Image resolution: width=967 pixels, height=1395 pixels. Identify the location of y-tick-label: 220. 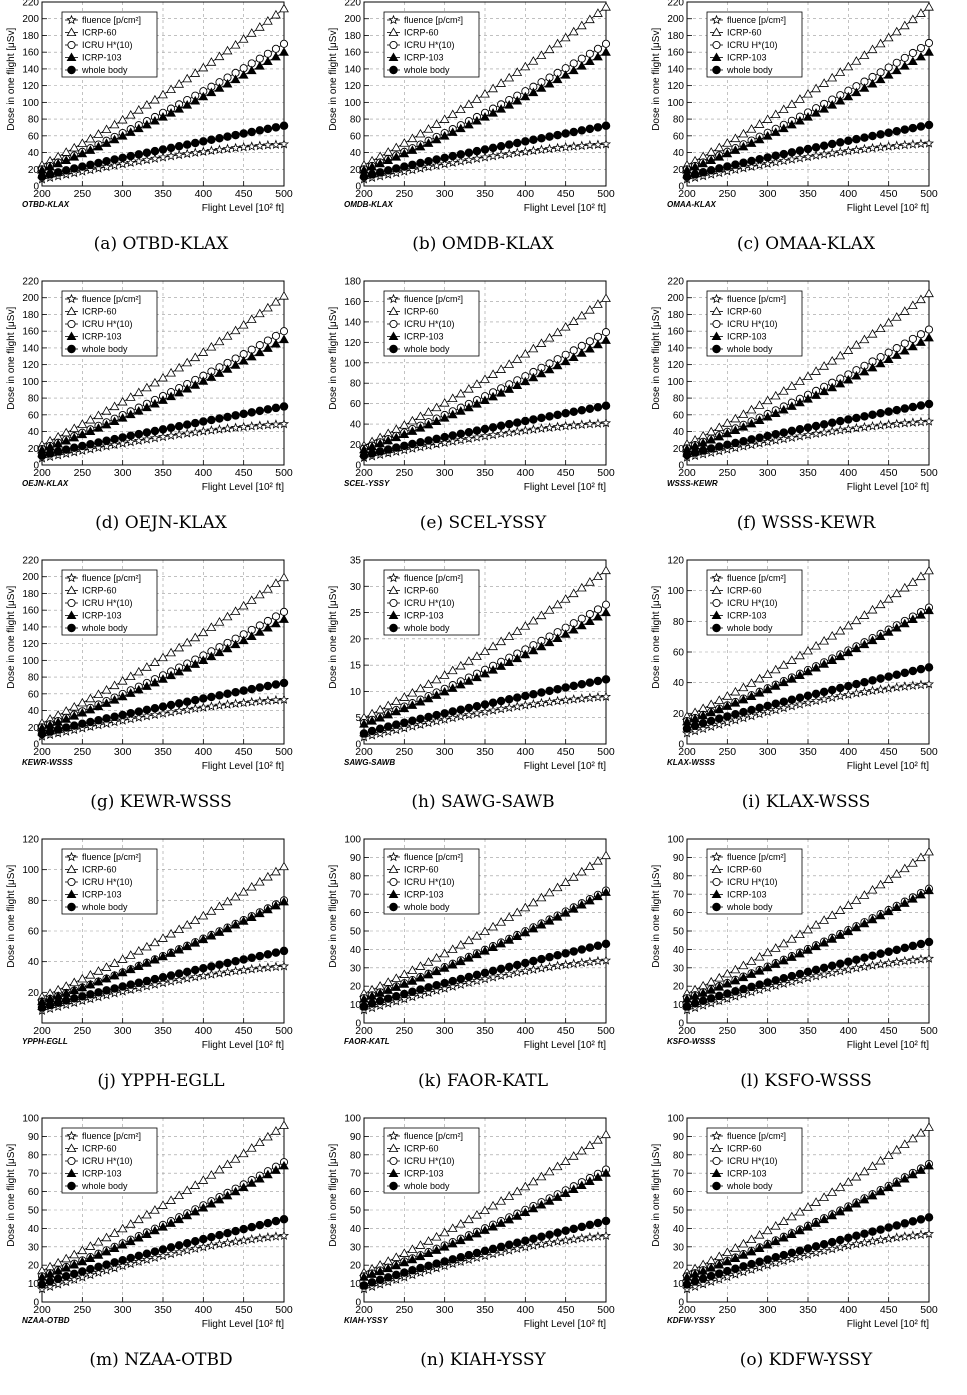
(30, 282).